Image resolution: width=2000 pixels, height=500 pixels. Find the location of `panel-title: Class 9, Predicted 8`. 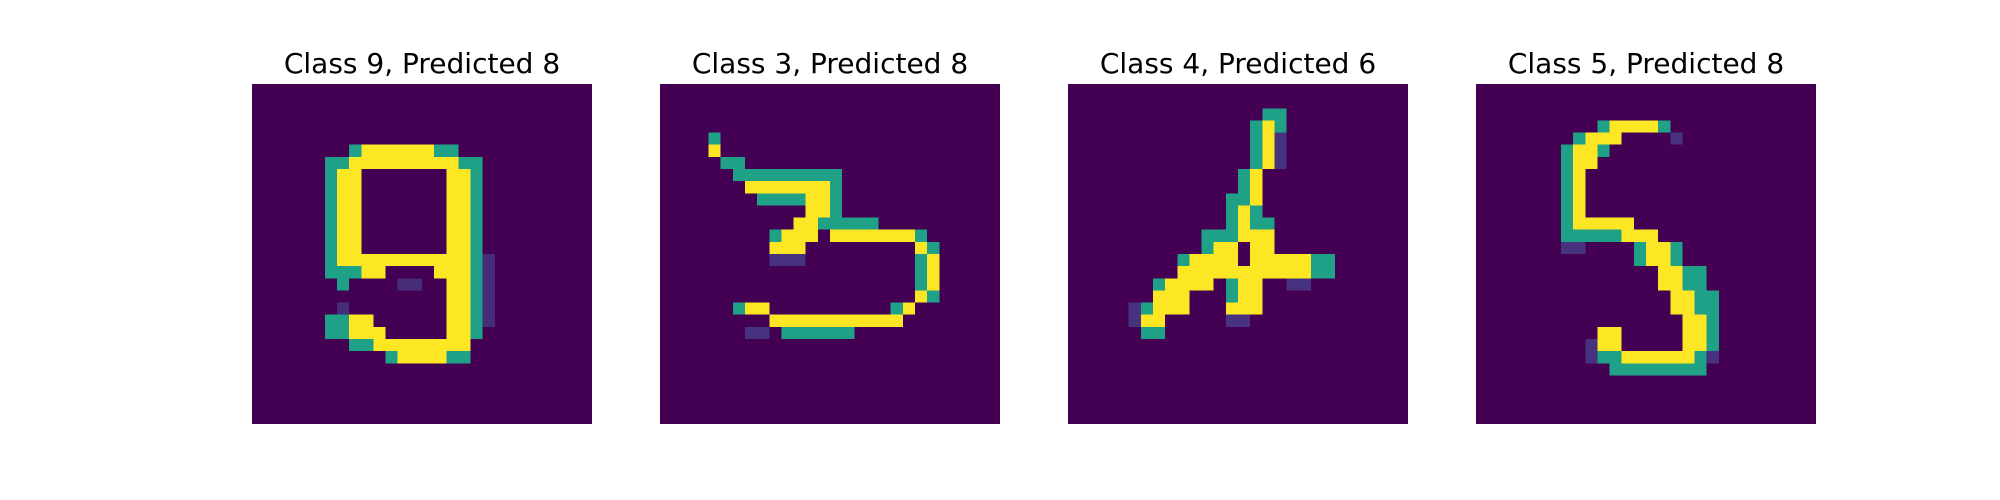

panel-title: Class 9, Predicted 8 is located at coordinates (422, 63).